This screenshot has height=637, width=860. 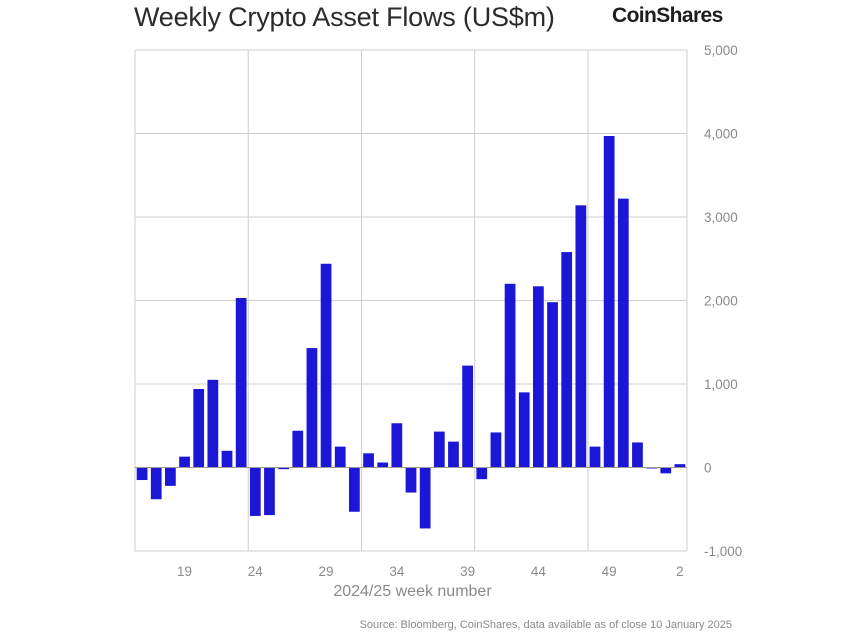 I want to click on y-tick-label: 0, so click(x=708, y=468).